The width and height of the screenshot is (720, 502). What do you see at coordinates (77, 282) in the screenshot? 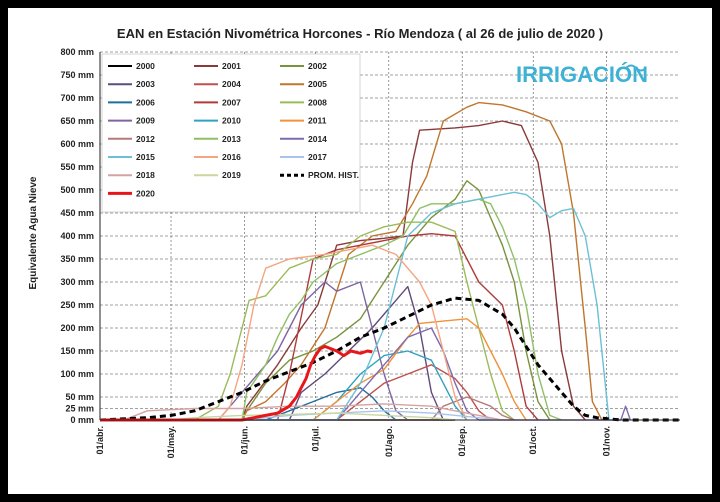
I see `y-tick-label: 300 mm` at bounding box center [77, 282].